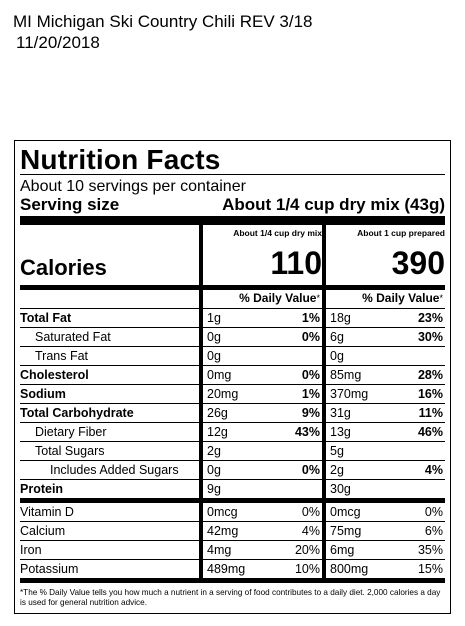 The height and width of the screenshot is (626, 465). I want to click on dry-percent: 9%, so click(310, 413).